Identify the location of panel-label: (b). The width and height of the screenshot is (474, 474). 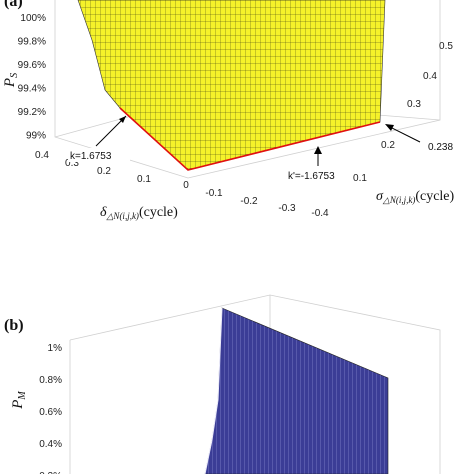
(14, 325).